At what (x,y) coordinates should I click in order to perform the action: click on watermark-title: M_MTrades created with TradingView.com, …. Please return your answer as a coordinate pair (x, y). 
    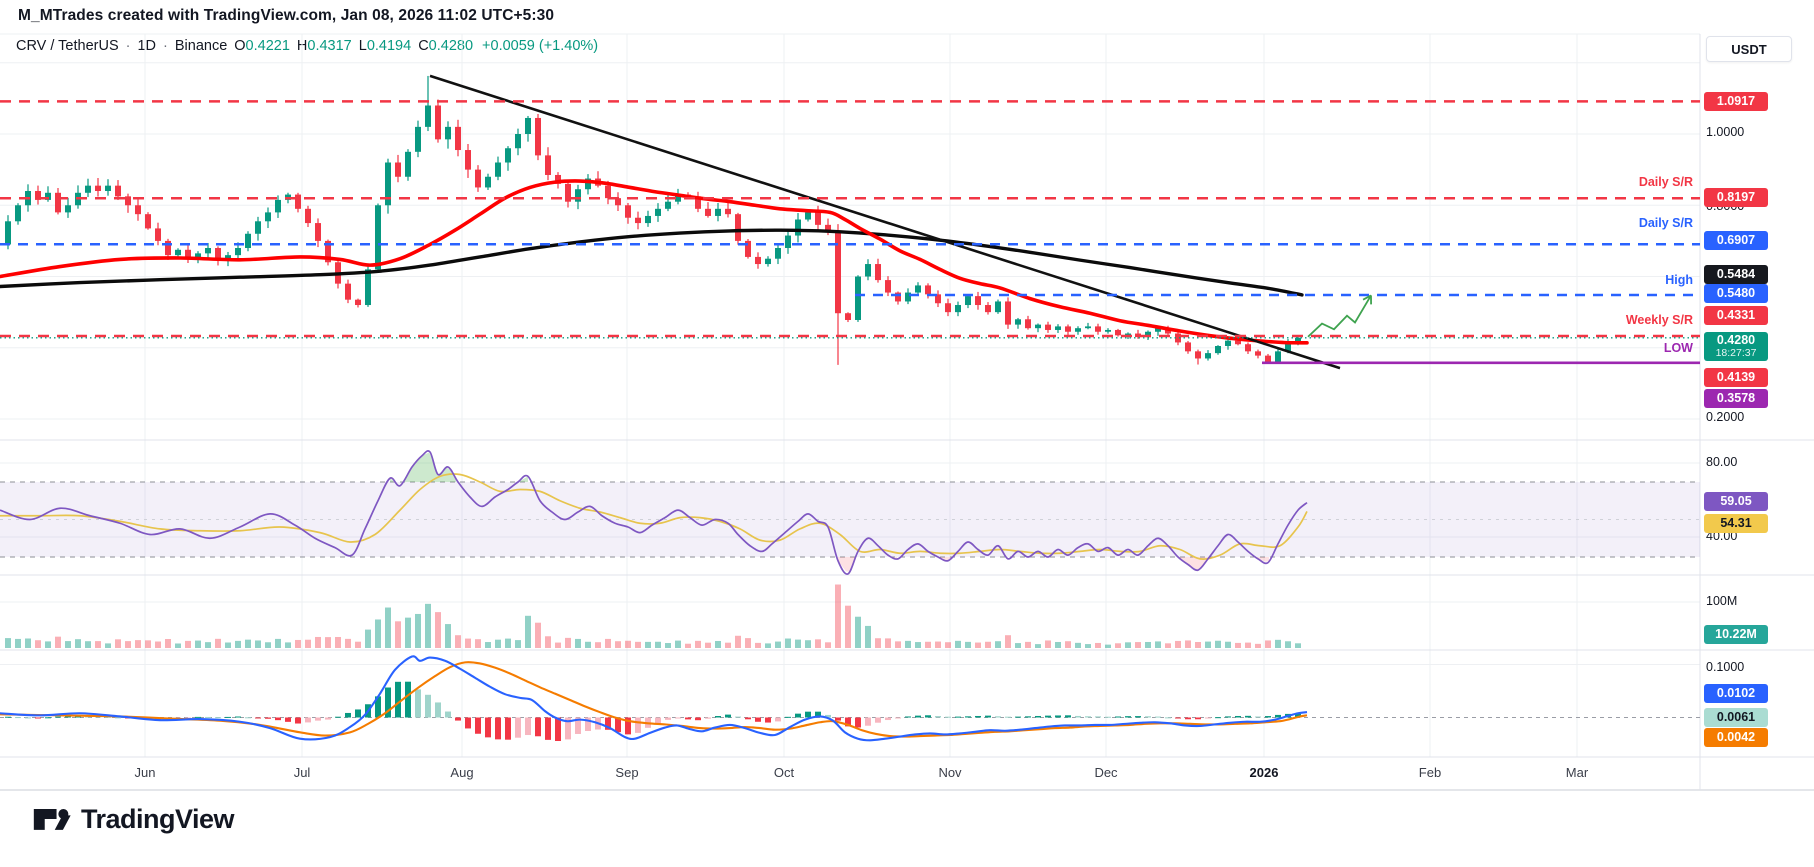
    Looking at the image, I should click on (286, 15).